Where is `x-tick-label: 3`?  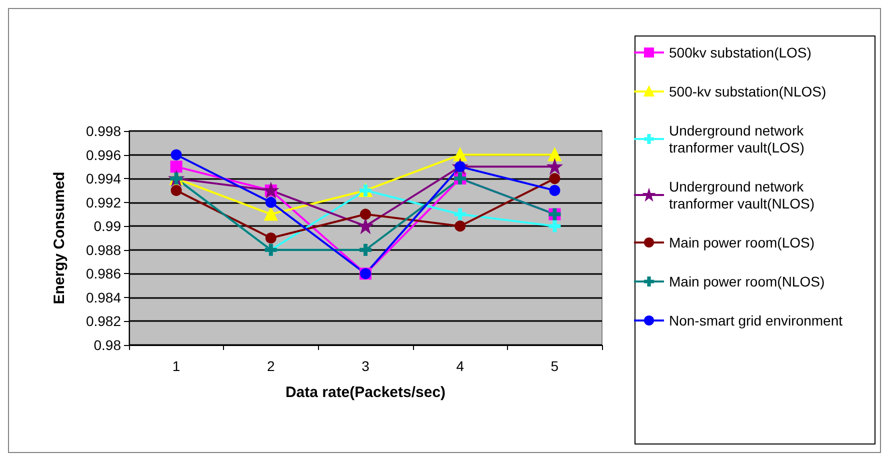 x-tick-label: 3 is located at coordinates (366, 366).